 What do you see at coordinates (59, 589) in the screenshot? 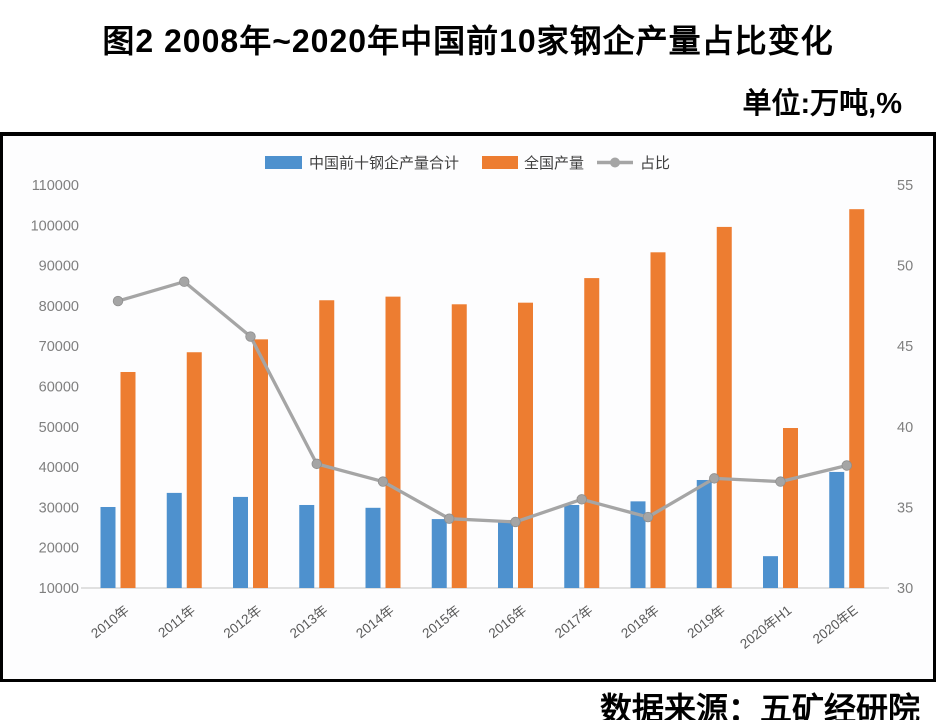
I see `y-axis-tick-left: 10000` at bounding box center [59, 589].